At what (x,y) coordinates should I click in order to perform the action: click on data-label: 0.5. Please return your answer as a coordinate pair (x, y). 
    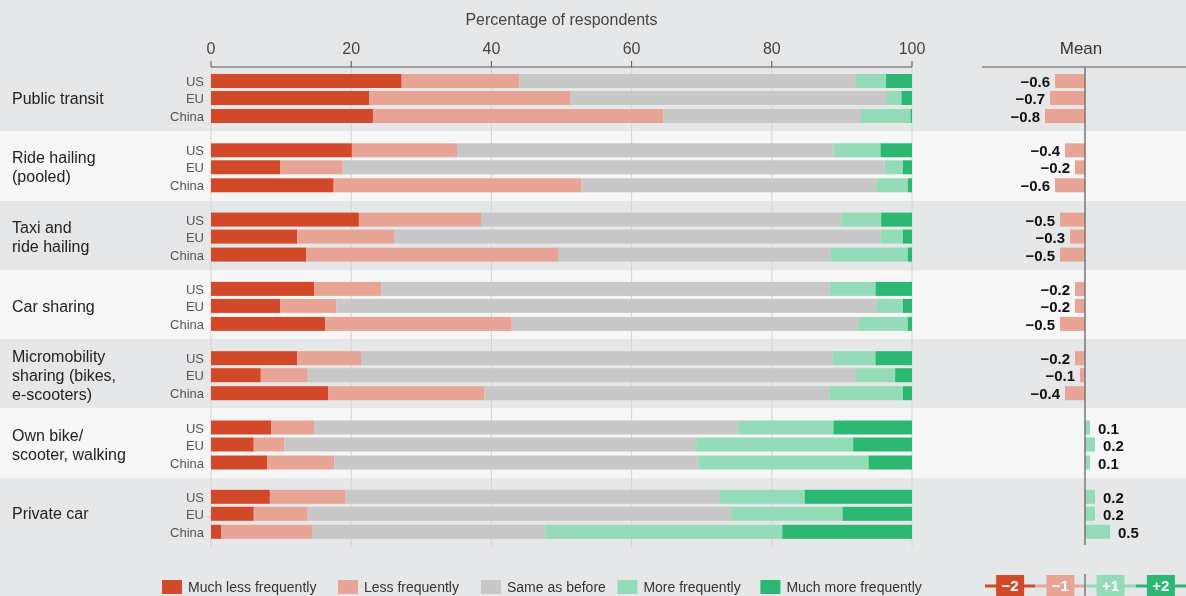
    Looking at the image, I should click on (1128, 532).